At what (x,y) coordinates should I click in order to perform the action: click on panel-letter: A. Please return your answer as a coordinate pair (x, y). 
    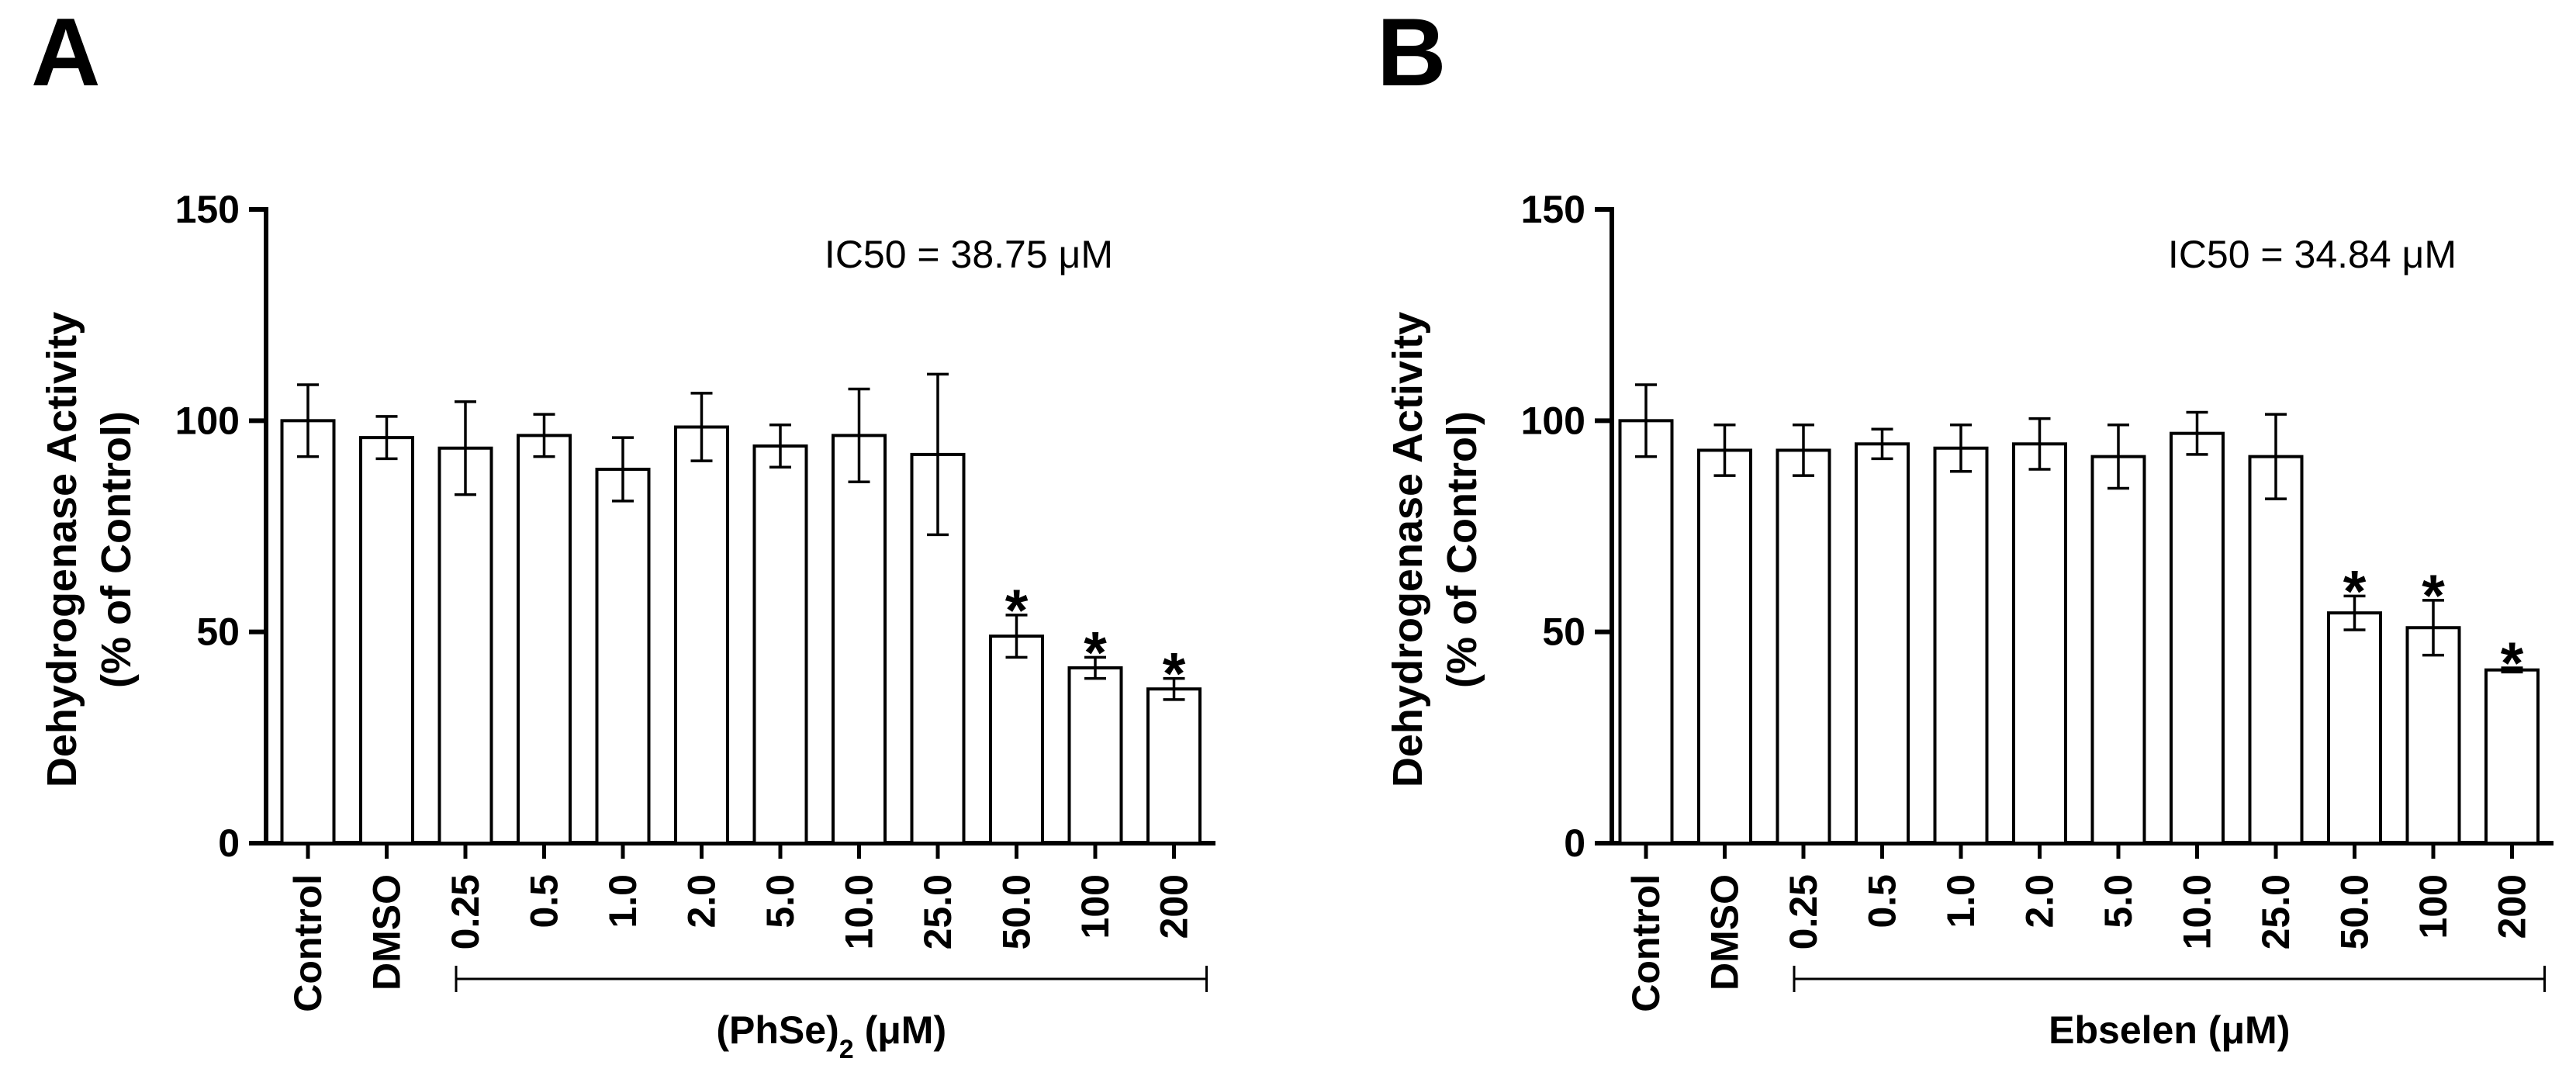
    Looking at the image, I should click on (66, 53).